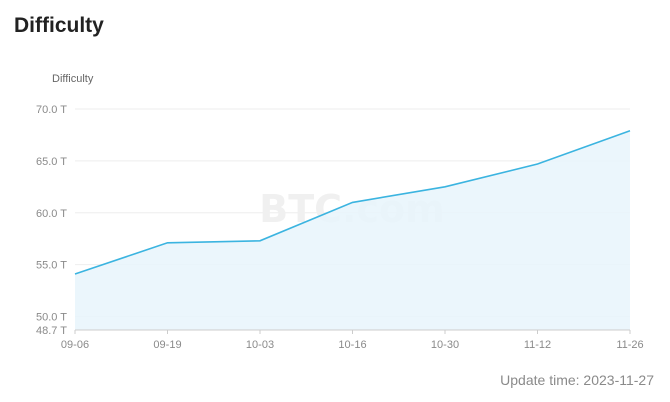 The height and width of the screenshot is (402, 670). I want to click on update-time: Update time: 2023-11-27, so click(577, 380).